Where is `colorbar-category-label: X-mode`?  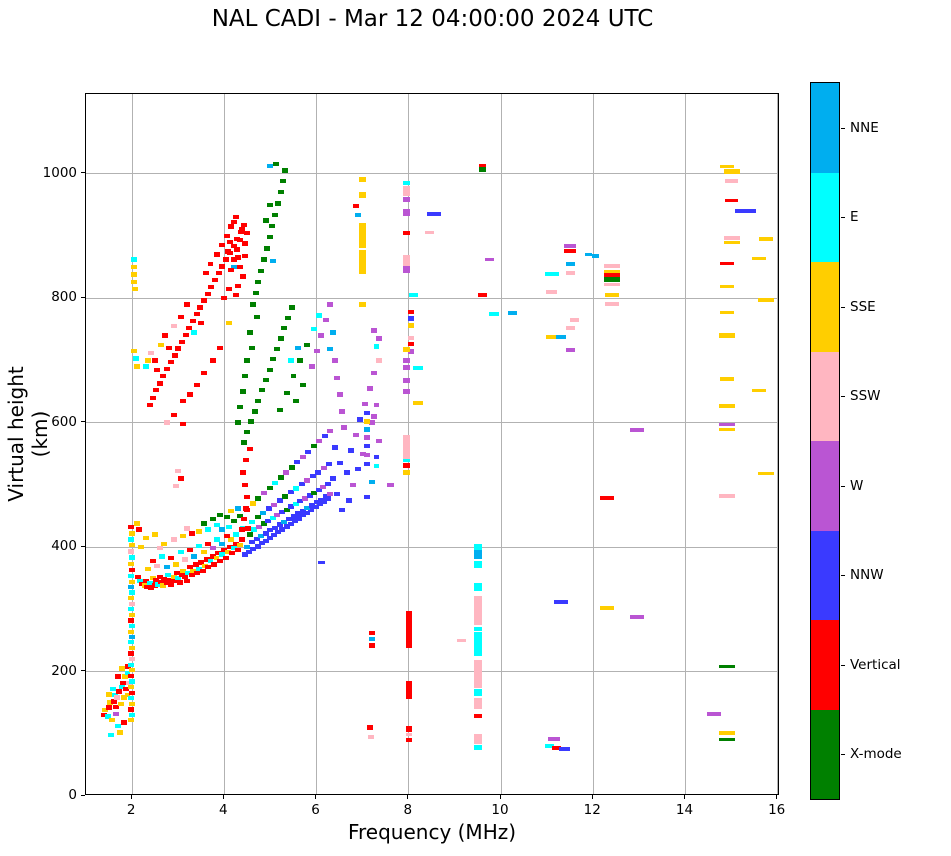 colorbar-category-label: X-mode is located at coordinates (876, 754).